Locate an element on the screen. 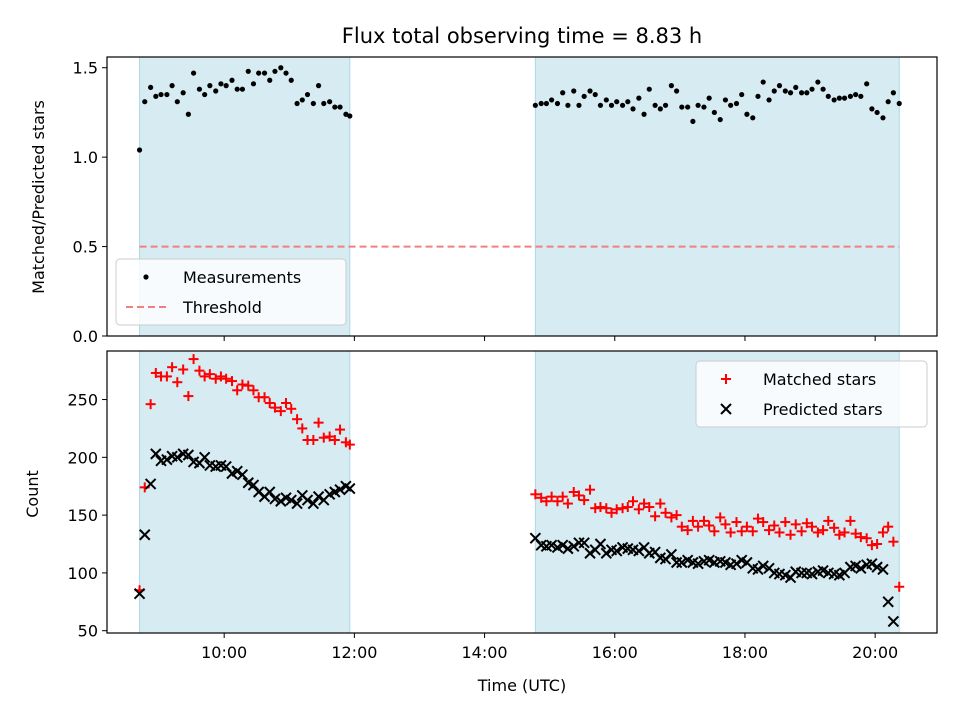 This screenshot has width=960, height=720. legend-box is located at coordinates (811, 394).